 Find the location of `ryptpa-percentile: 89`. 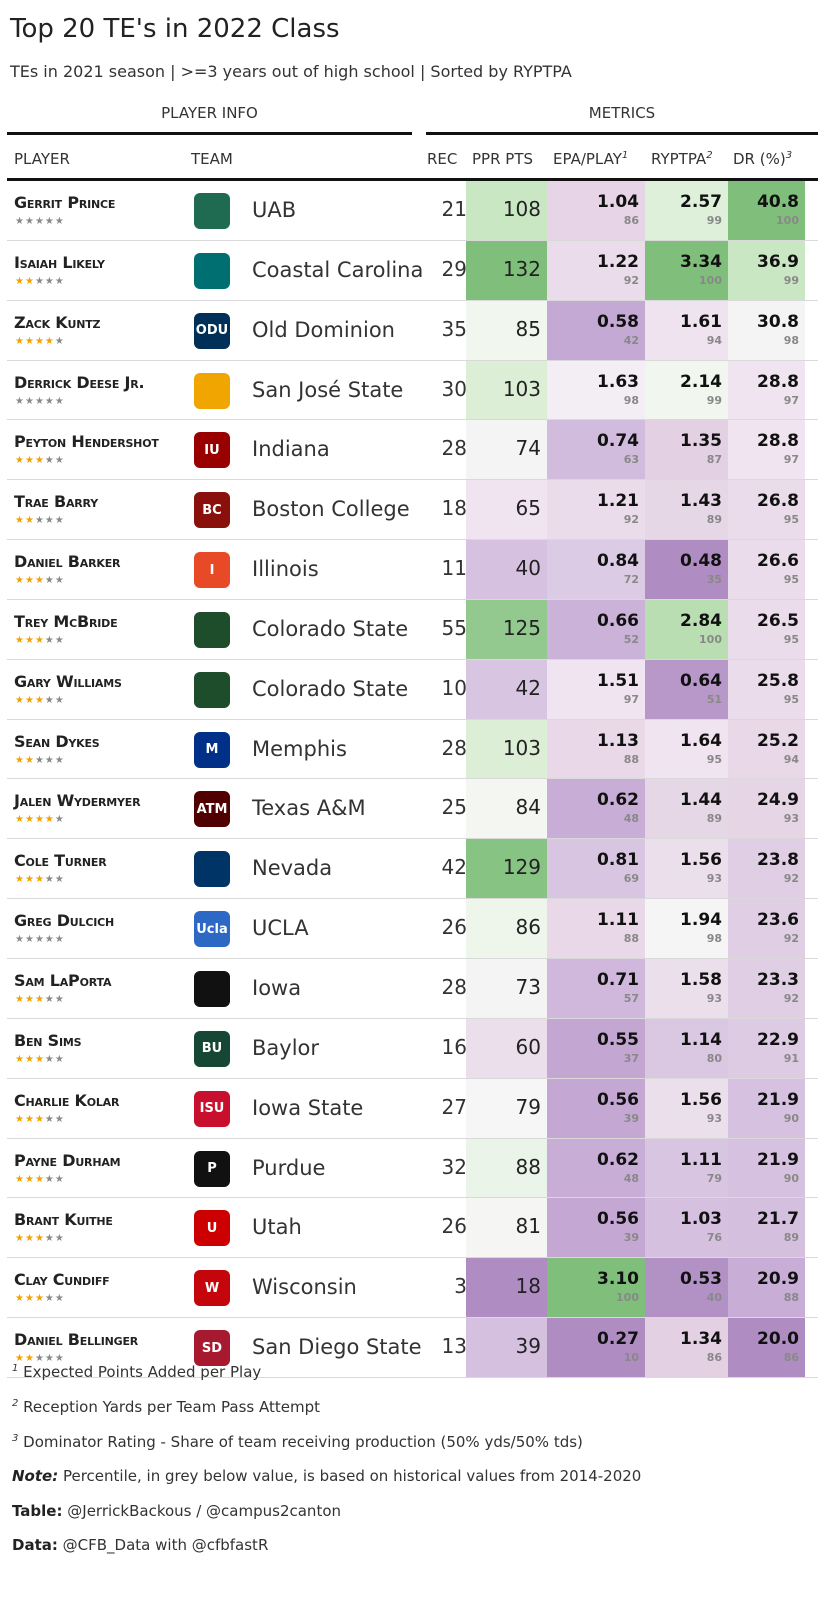

ryptpa-percentile: 89 is located at coordinates (714, 819).